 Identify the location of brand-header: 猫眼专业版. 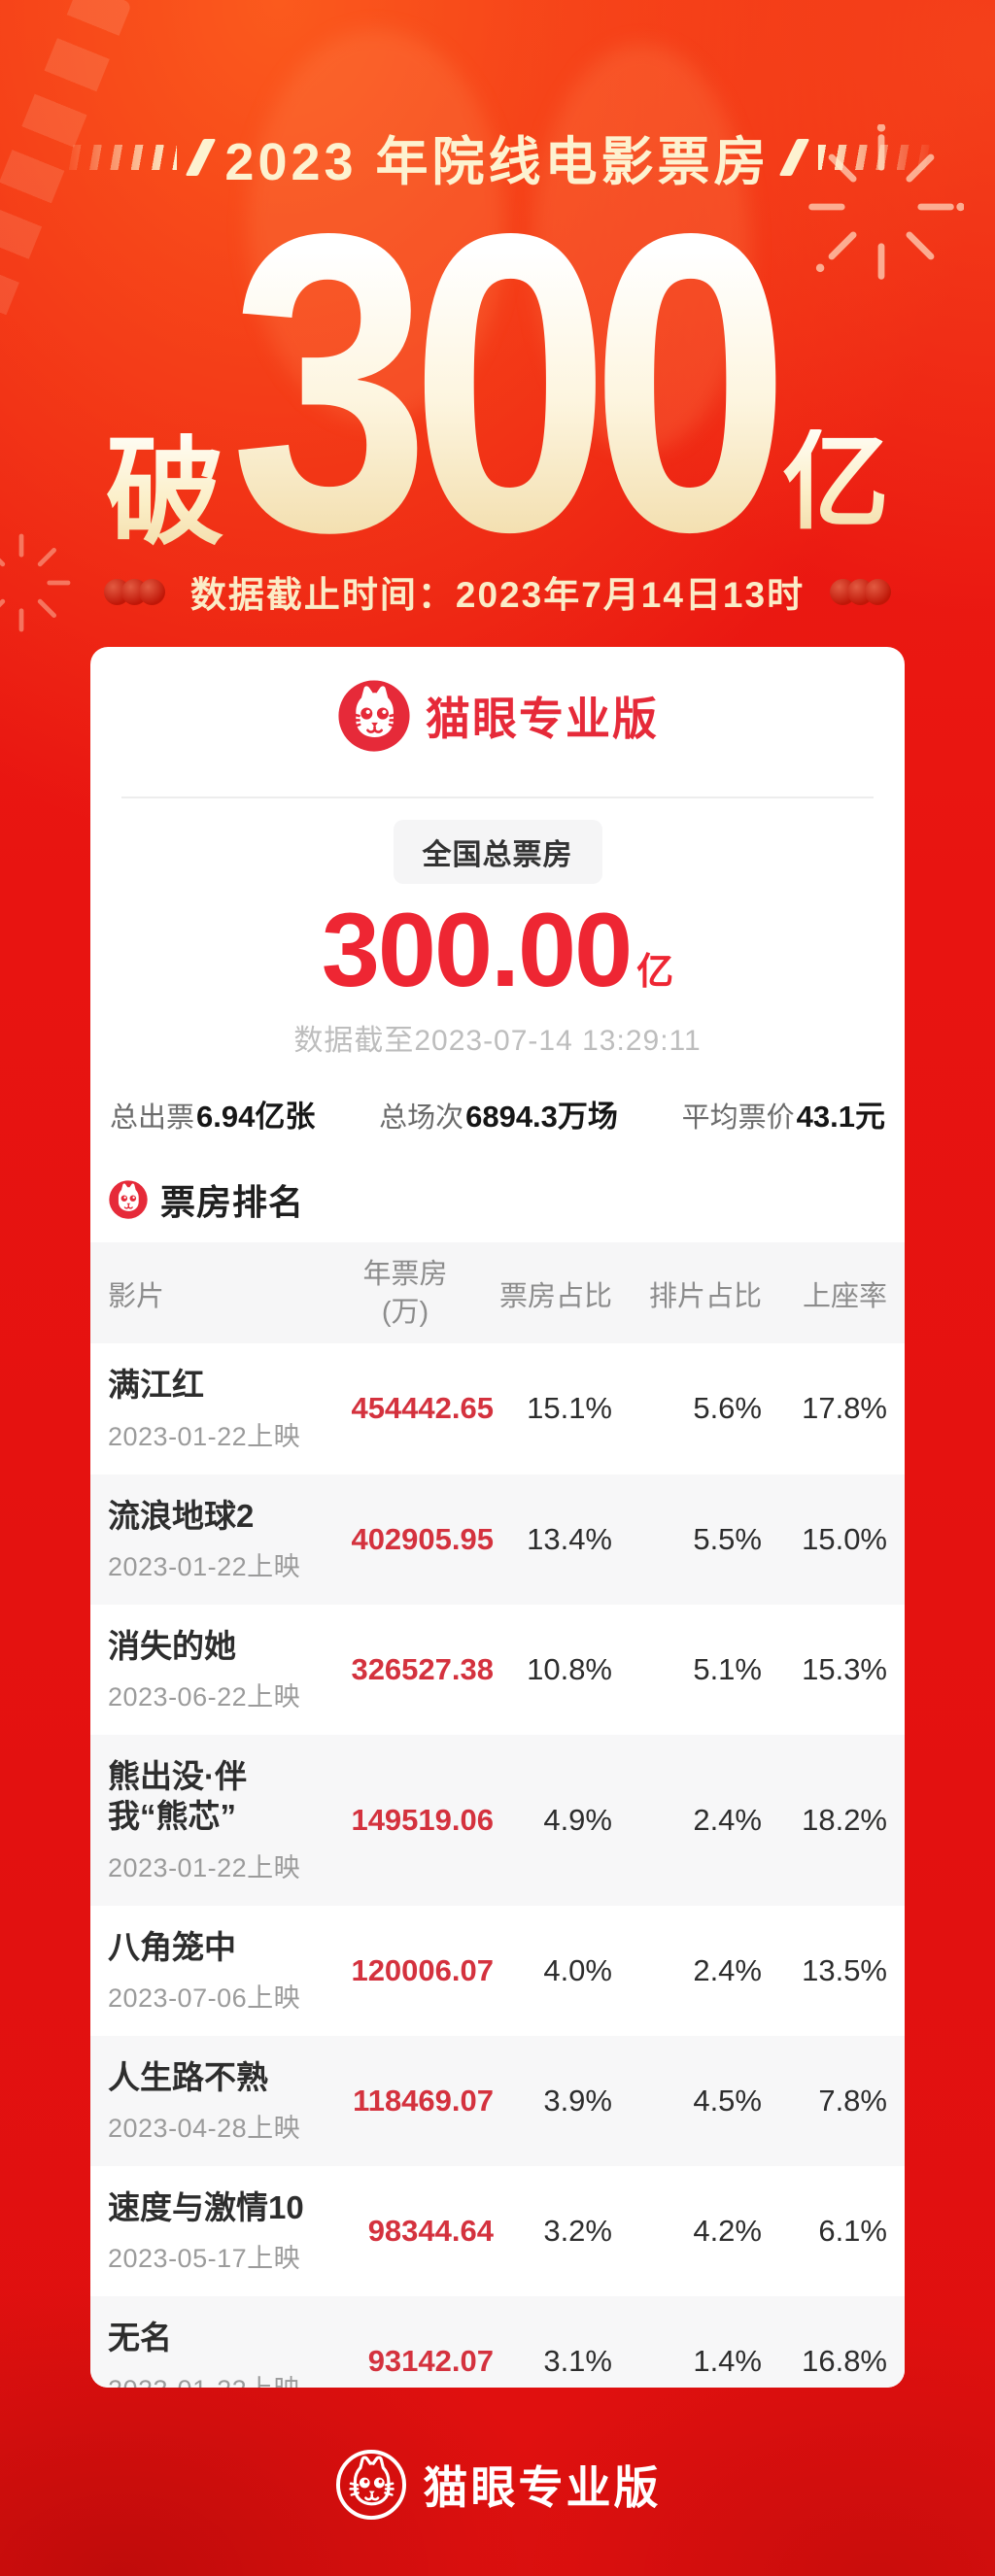
(497, 716).